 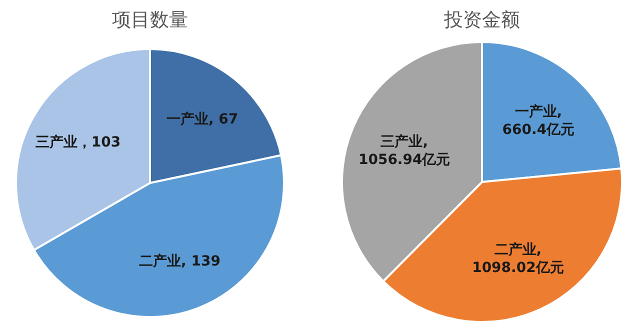 I want to click on slice-label: 二产业, 1098.02亿元, so click(x=518, y=258).